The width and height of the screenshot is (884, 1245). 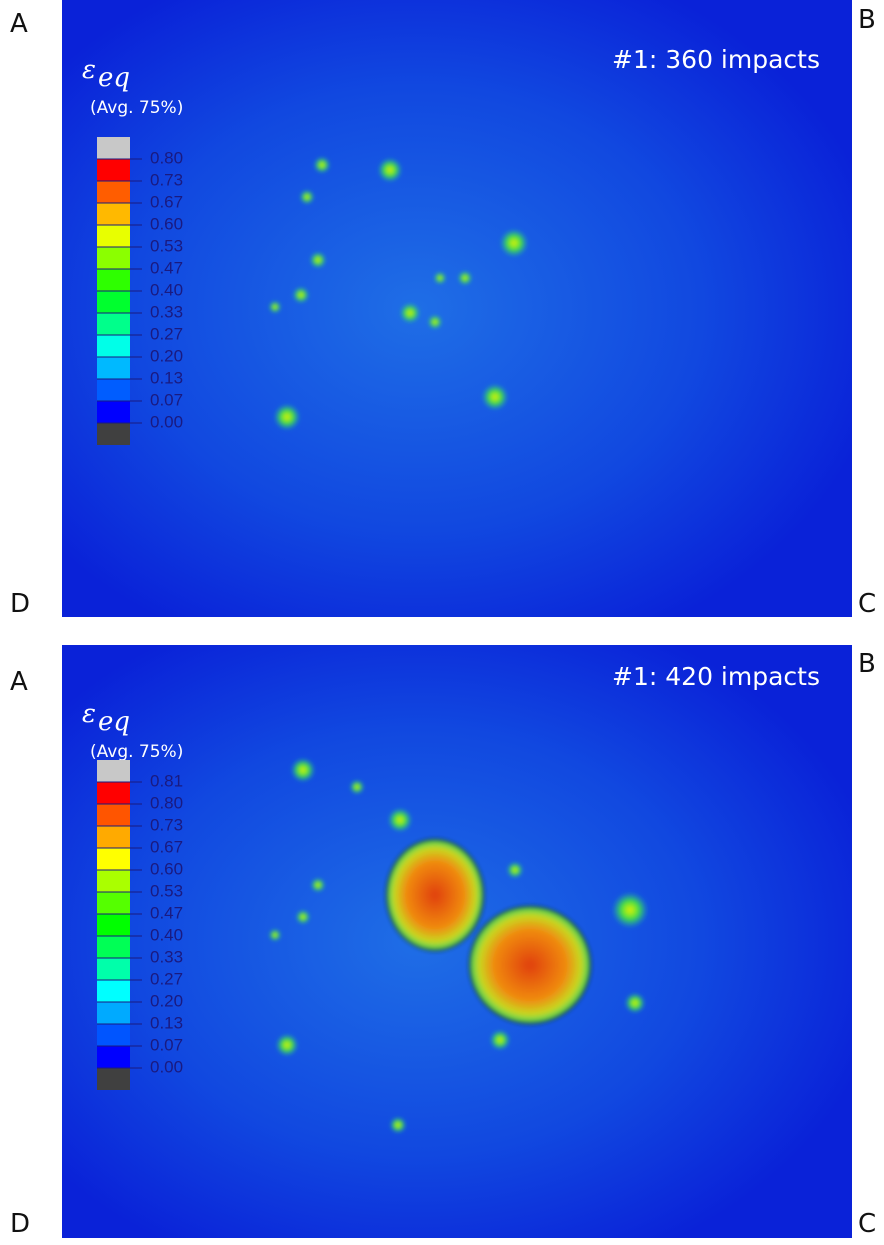 I want to click on panel-title: #1: 420 impacts, so click(x=716, y=676).